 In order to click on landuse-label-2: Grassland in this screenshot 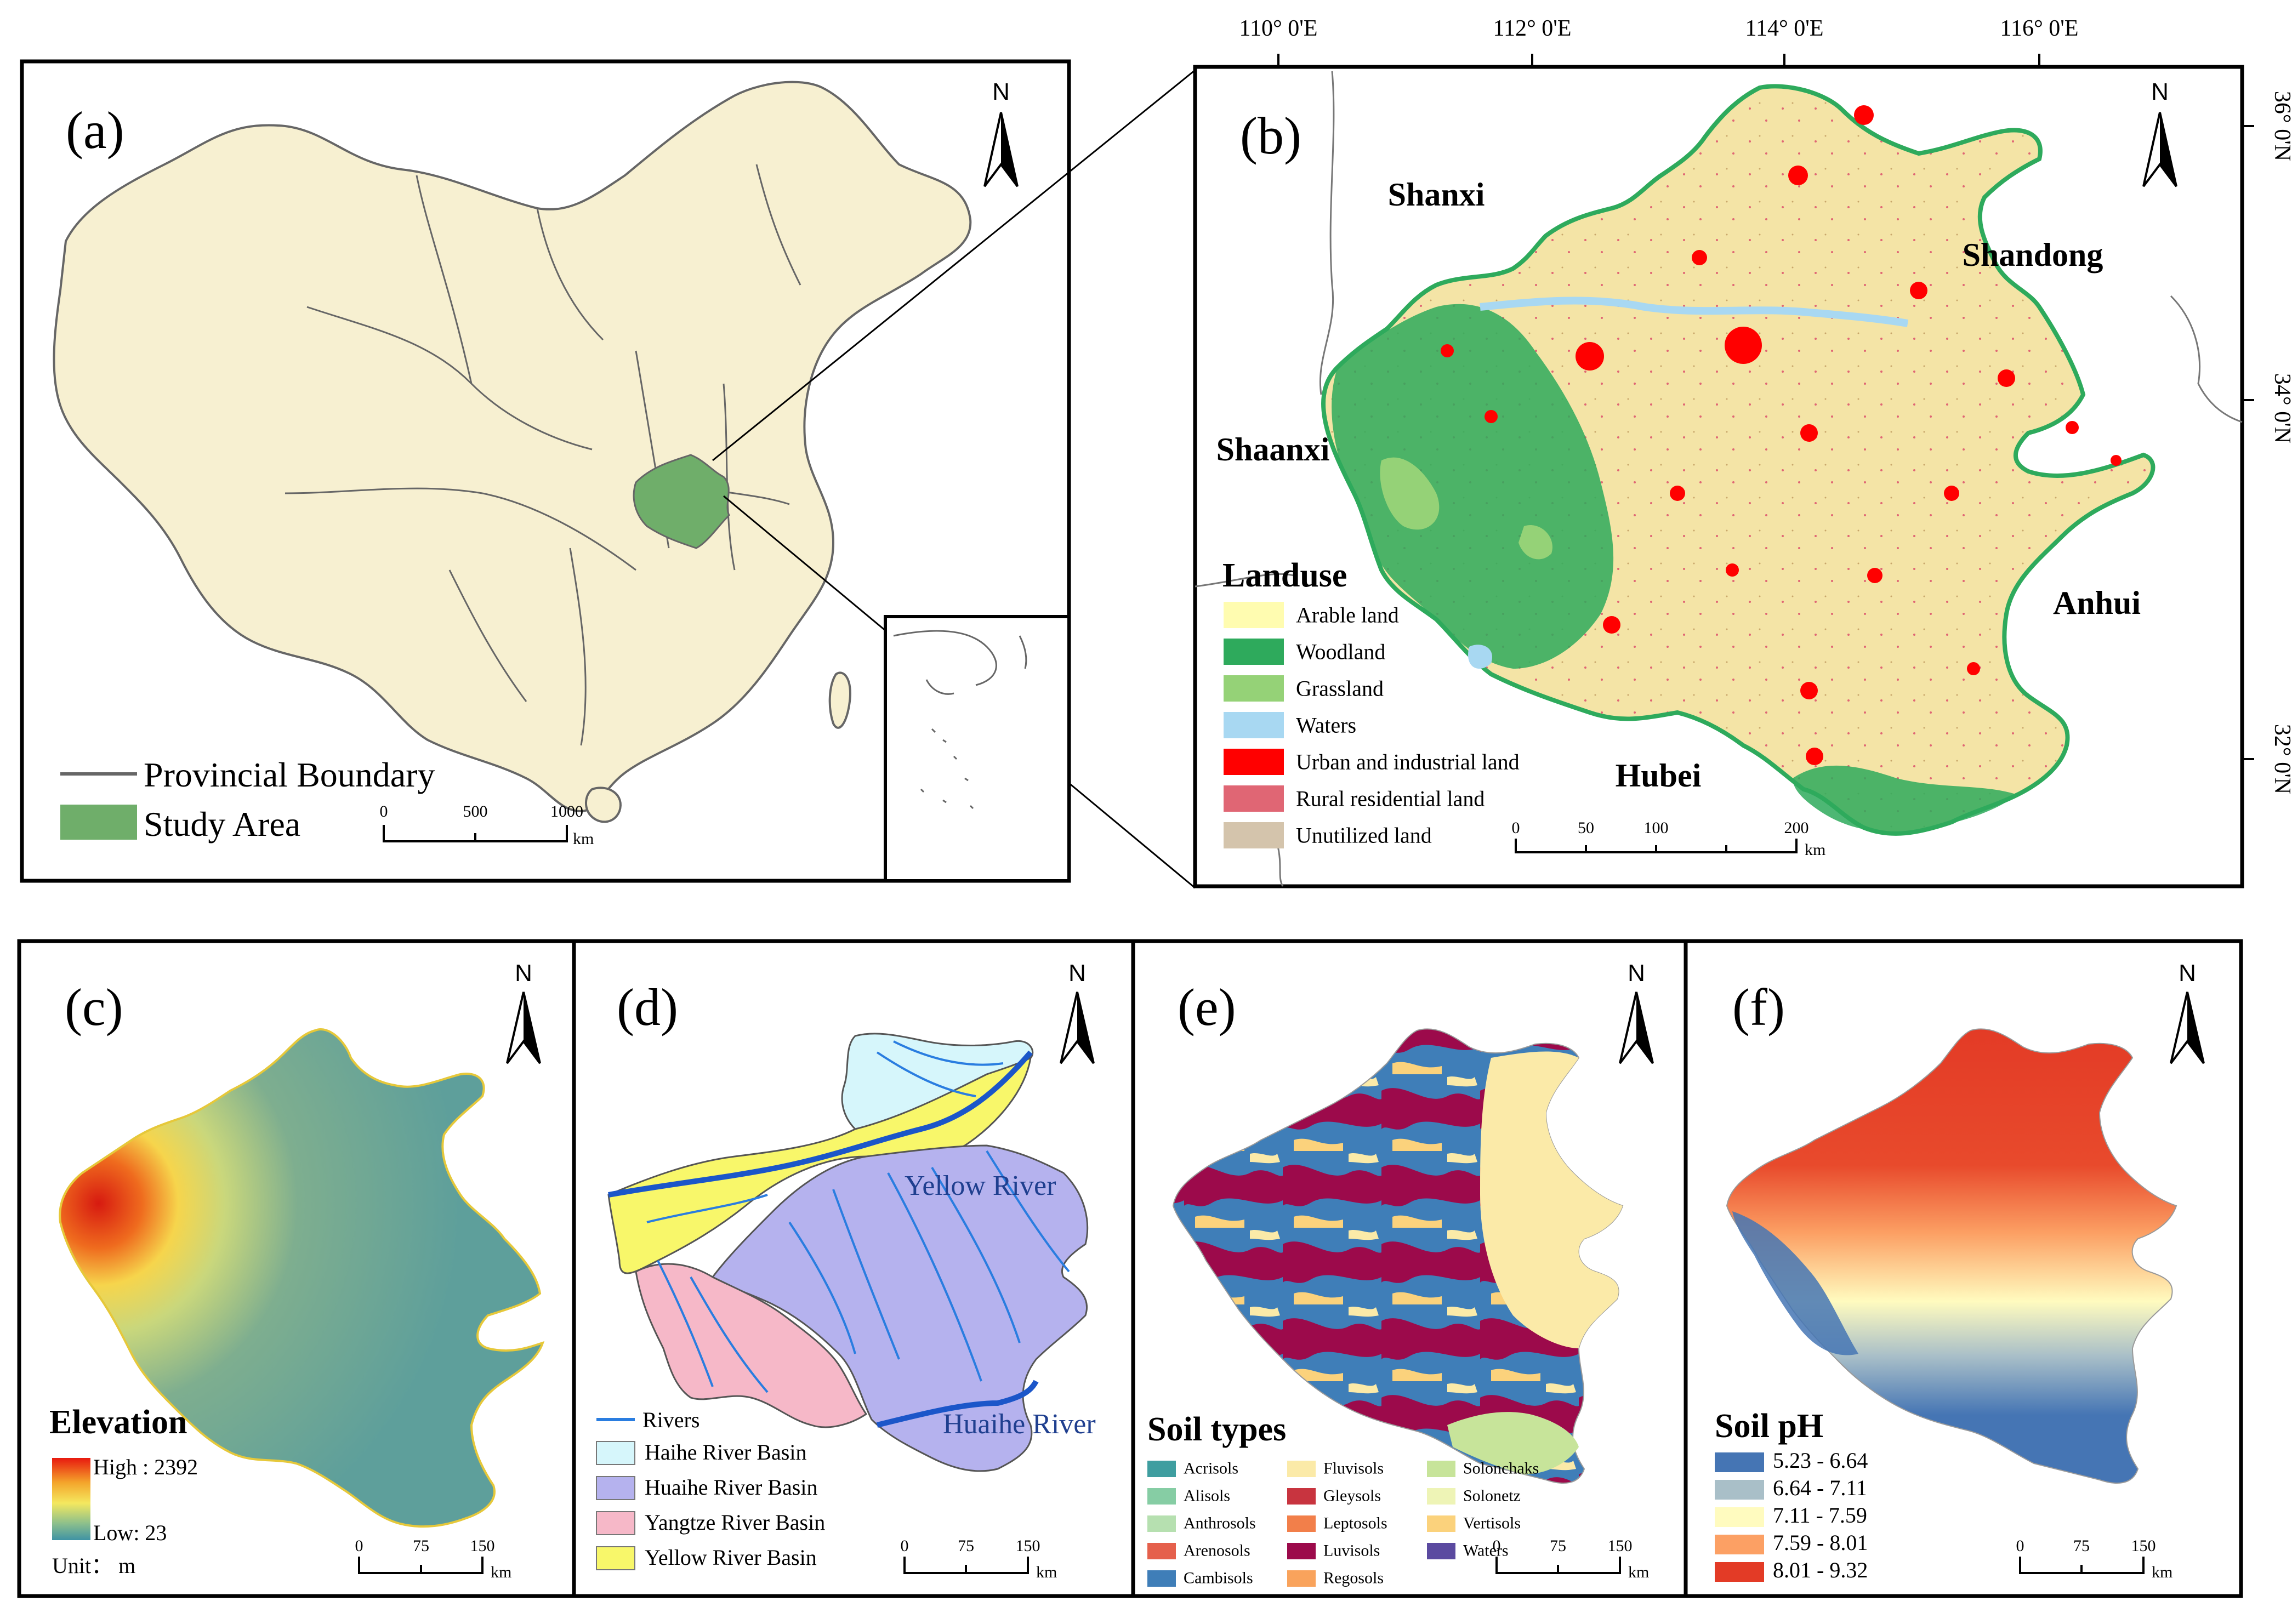, I will do `click(1340, 688)`.